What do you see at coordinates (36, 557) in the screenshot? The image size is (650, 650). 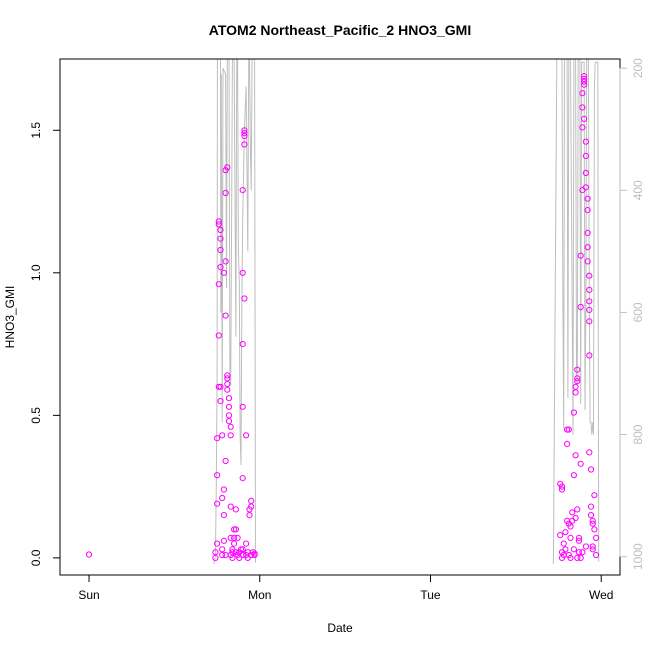 I see `y-tick-label: 0.0` at bounding box center [36, 557].